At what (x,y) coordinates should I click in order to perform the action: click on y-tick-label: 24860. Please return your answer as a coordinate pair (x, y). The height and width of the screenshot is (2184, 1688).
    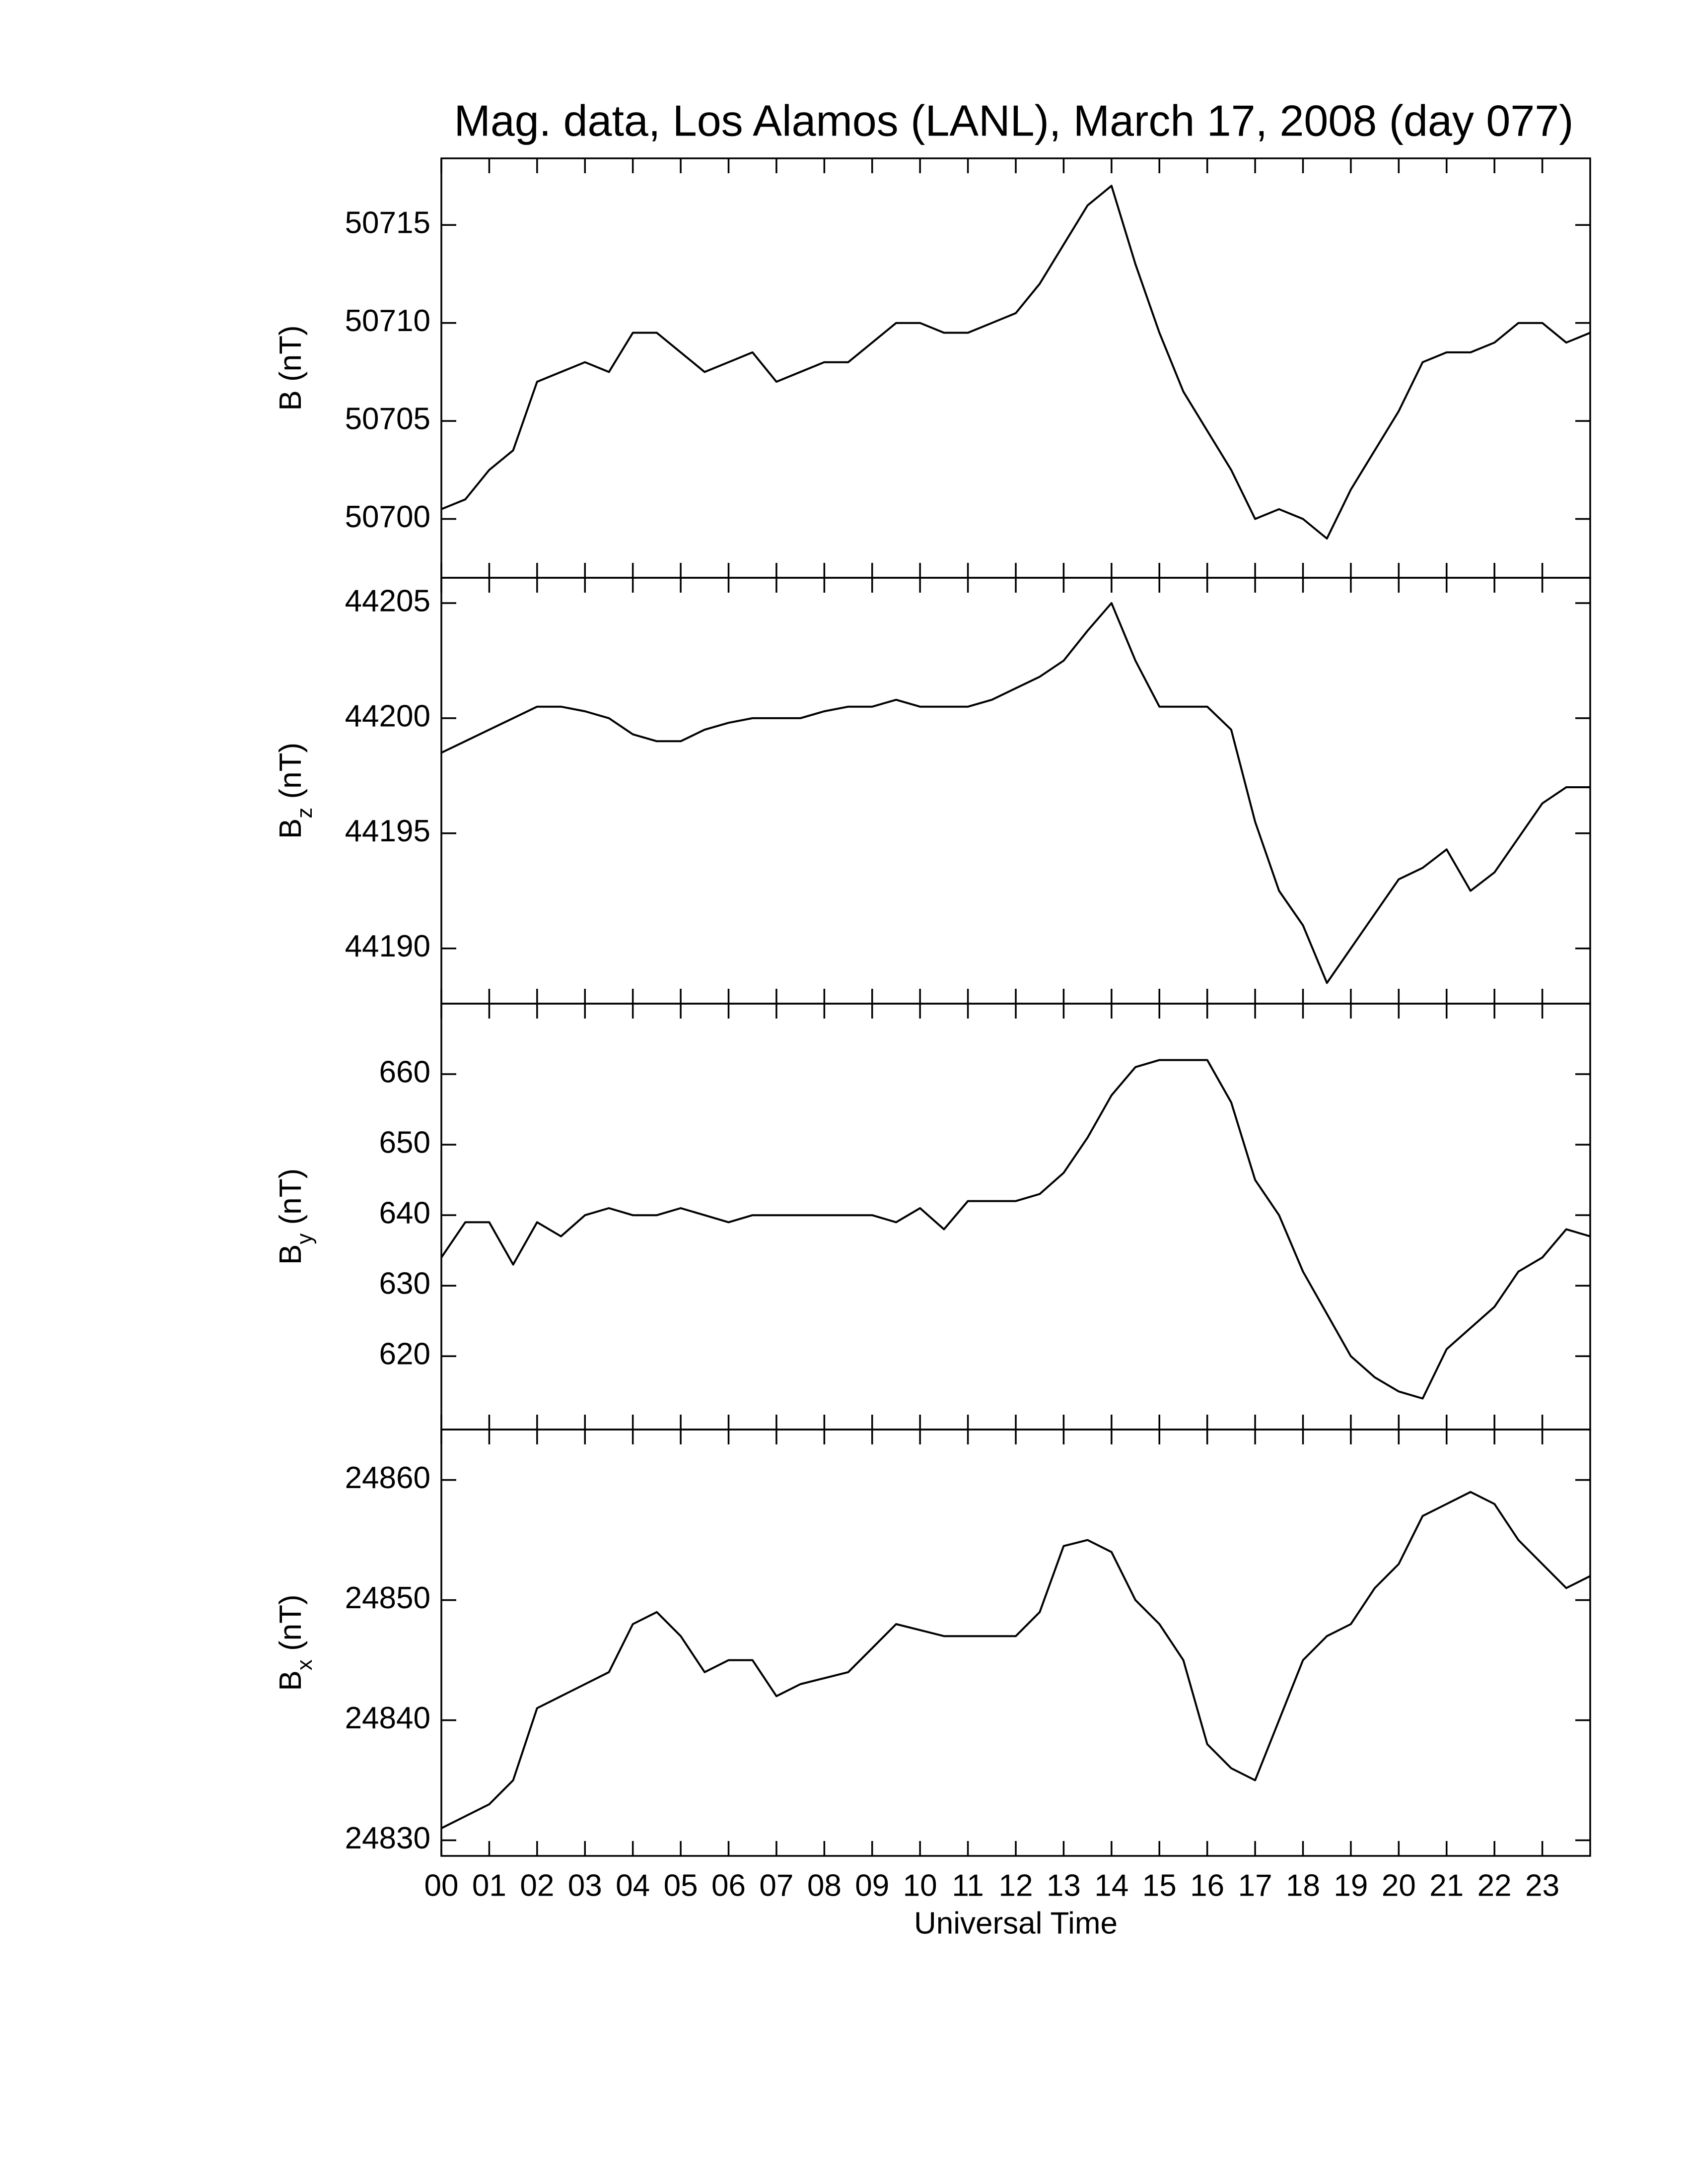
    Looking at the image, I should click on (387, 1478).